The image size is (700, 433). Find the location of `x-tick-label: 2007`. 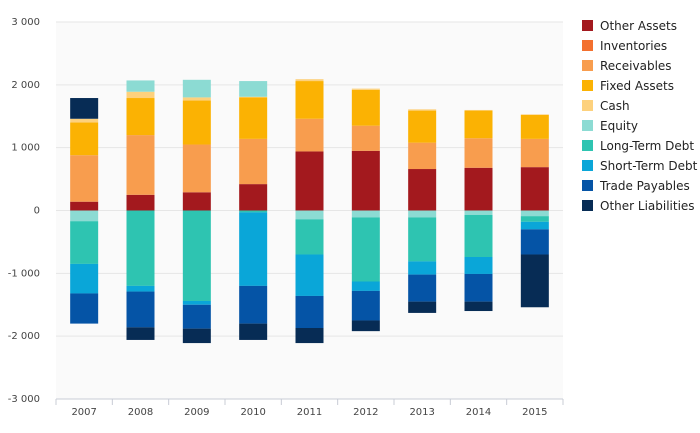

x-tick-label: 2007 is located at coordinates (83, 412).